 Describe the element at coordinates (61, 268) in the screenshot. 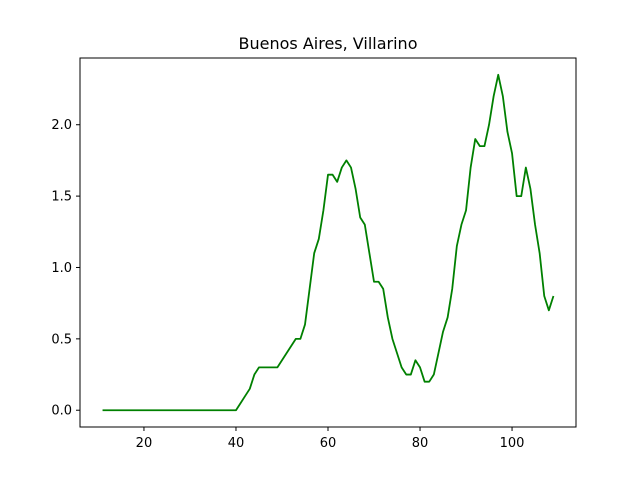

I see `y-tick-label: 1.0` at that location.